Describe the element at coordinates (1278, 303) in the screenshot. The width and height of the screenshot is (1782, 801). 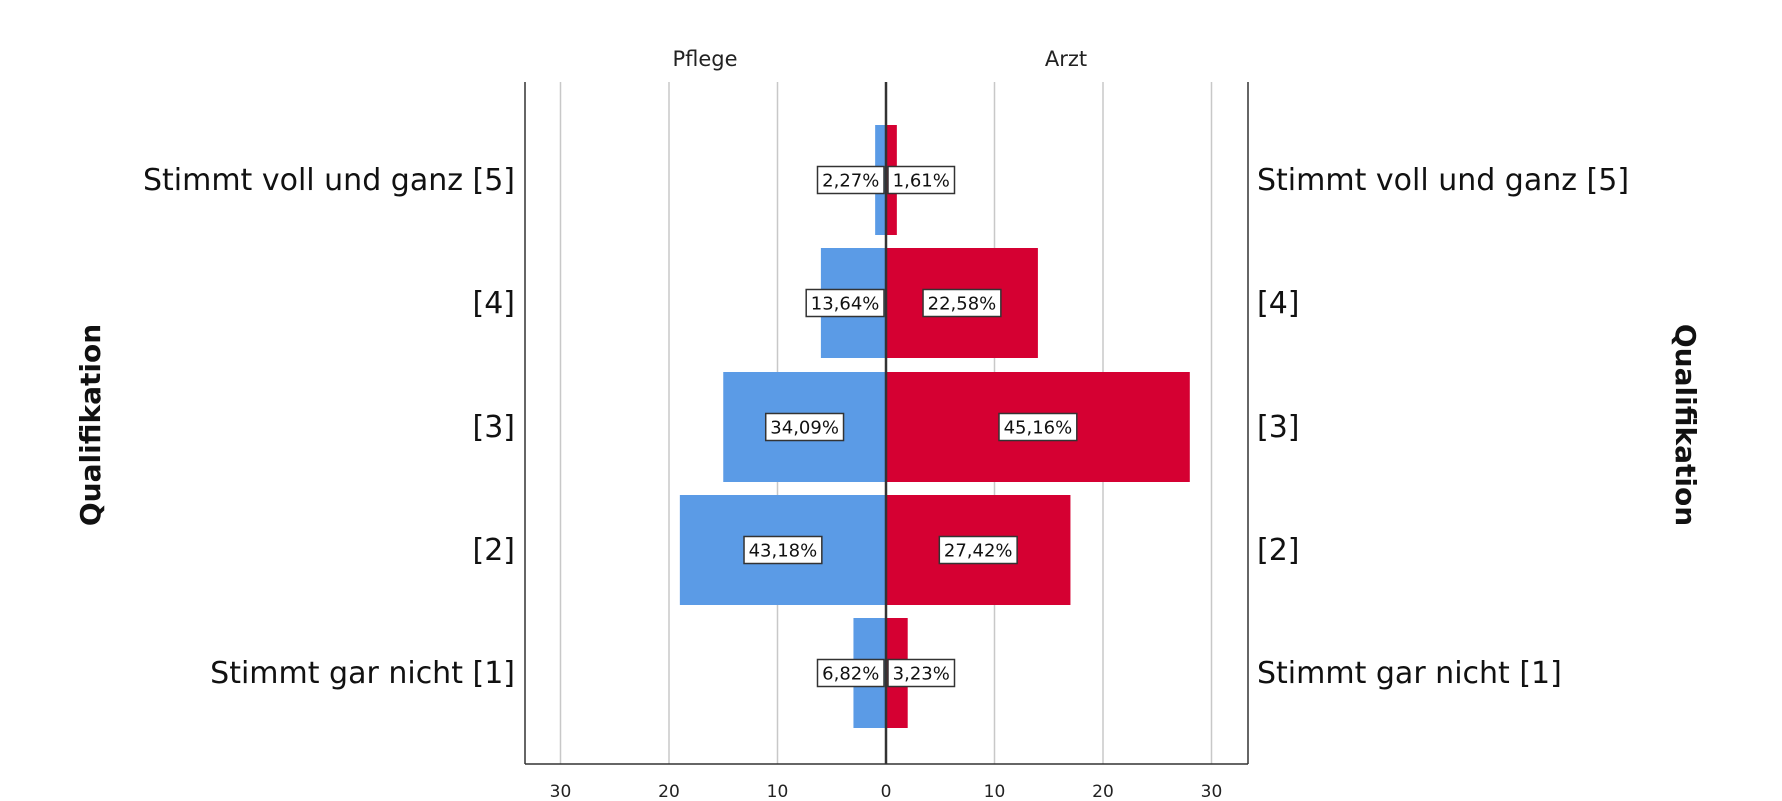
I see `category-label-right-4: [4]` at that location.